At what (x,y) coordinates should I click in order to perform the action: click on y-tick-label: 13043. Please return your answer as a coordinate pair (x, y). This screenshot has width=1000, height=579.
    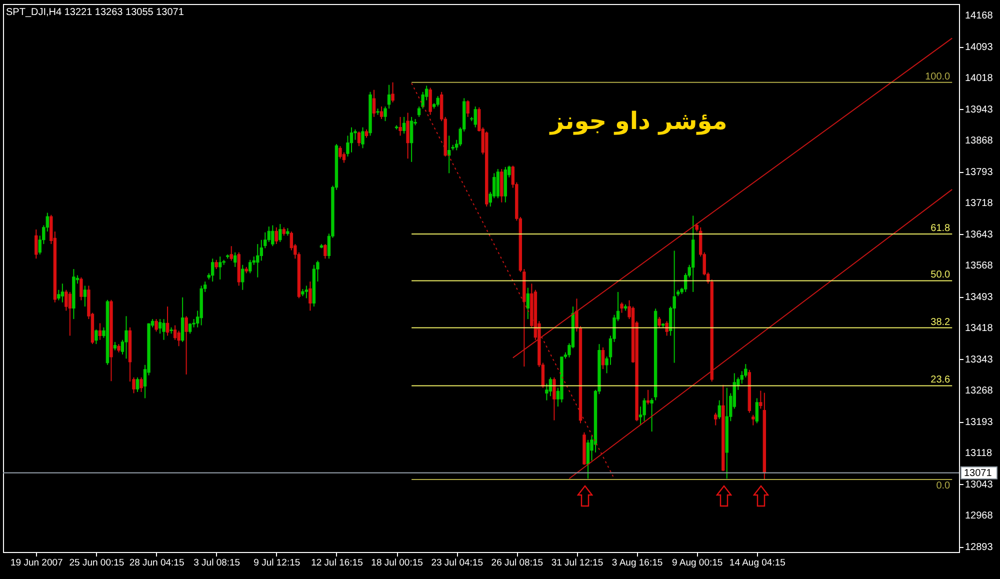
    Looking at the image, I should click on (979, 484).